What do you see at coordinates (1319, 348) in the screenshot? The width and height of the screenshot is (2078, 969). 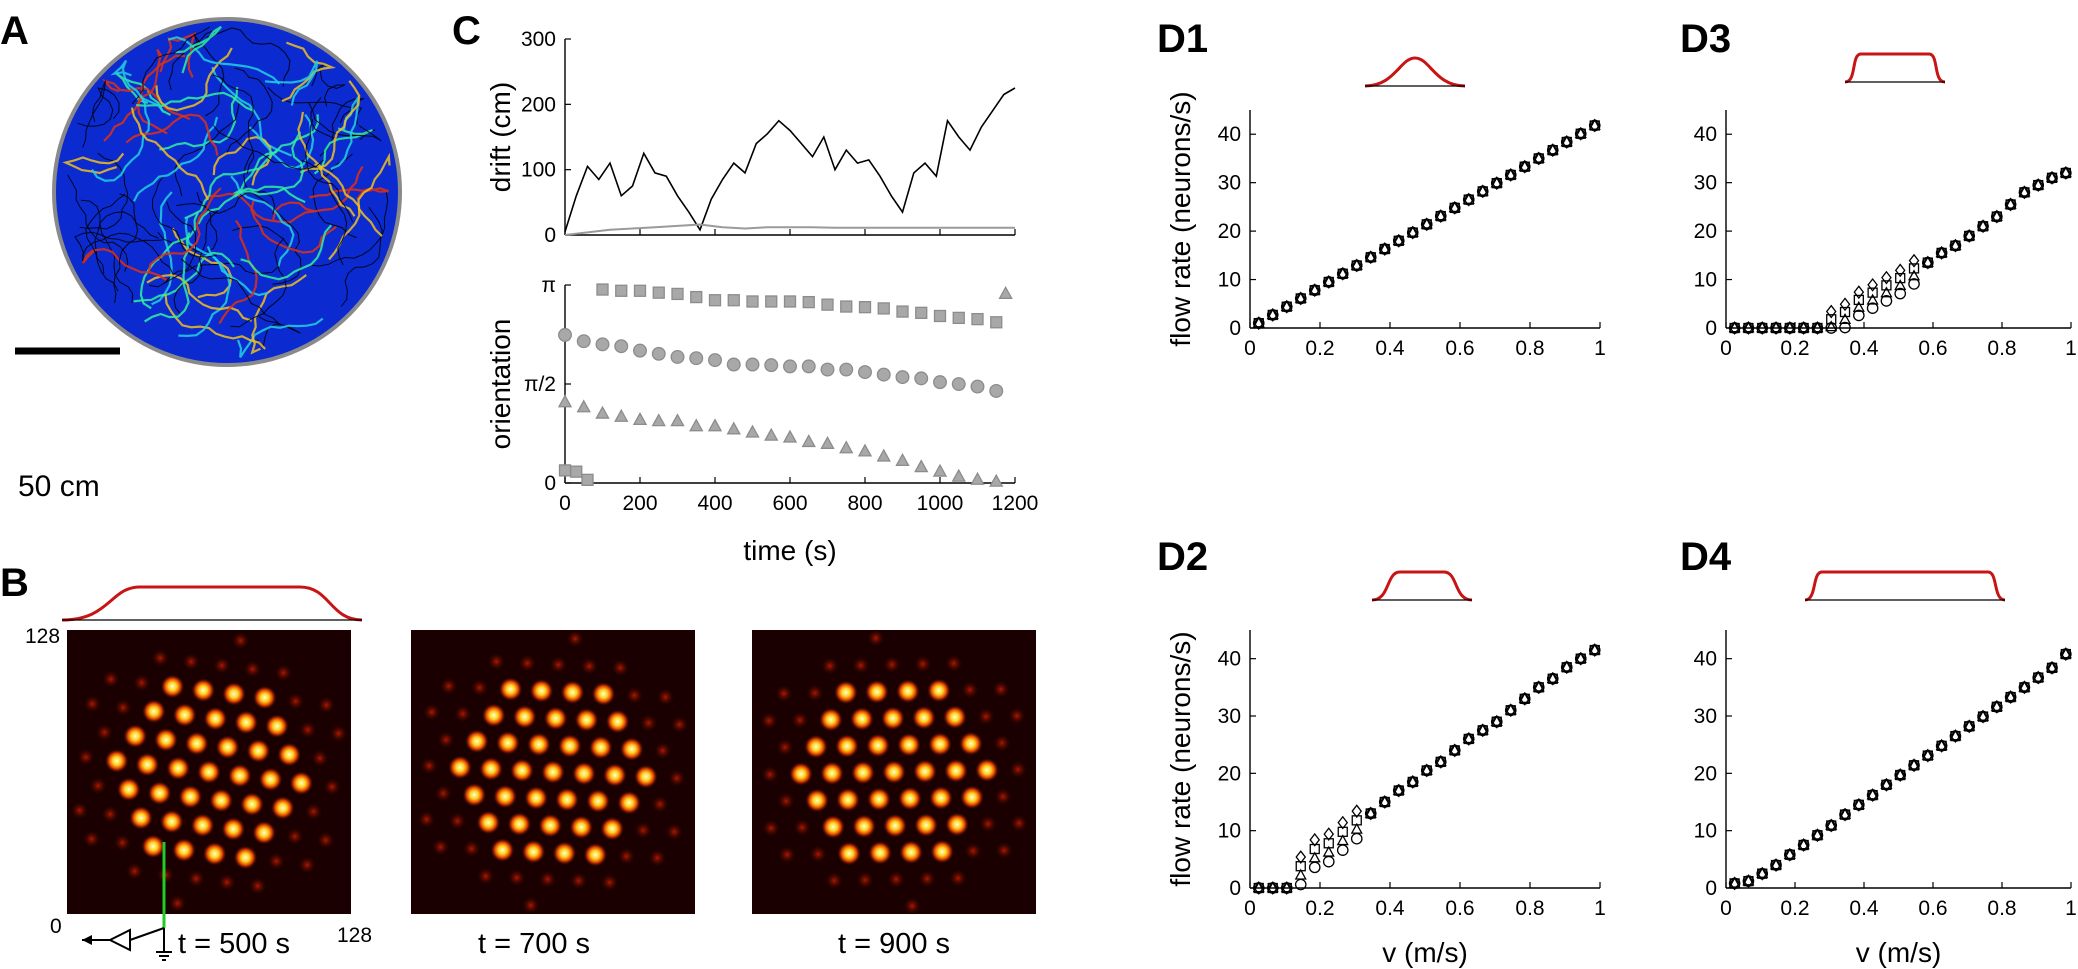 I see `x-tick-label: 0.2` at bounding box center [1319, 348].